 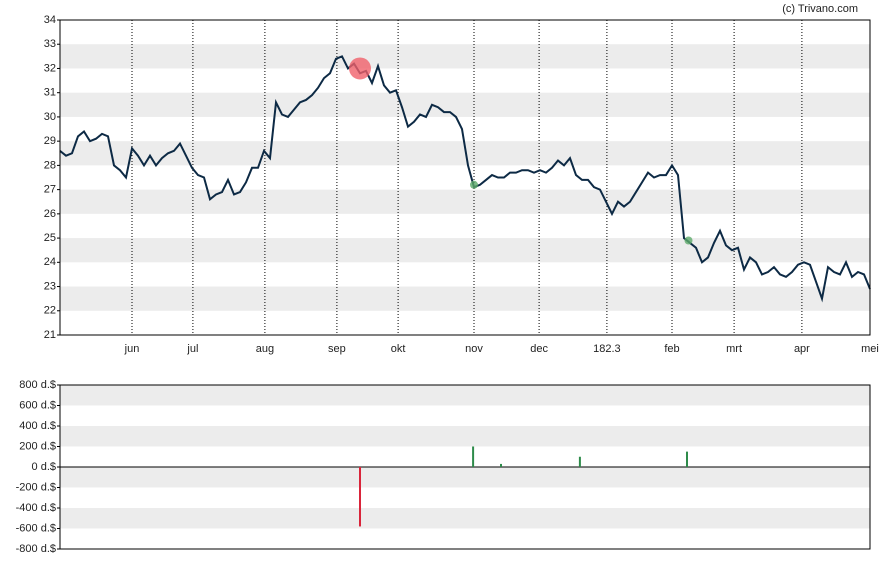 What do you see at coordinates (398, 349) in the screenshot?
I see `x-tick-label: okt` at bounding box center [398, 349].